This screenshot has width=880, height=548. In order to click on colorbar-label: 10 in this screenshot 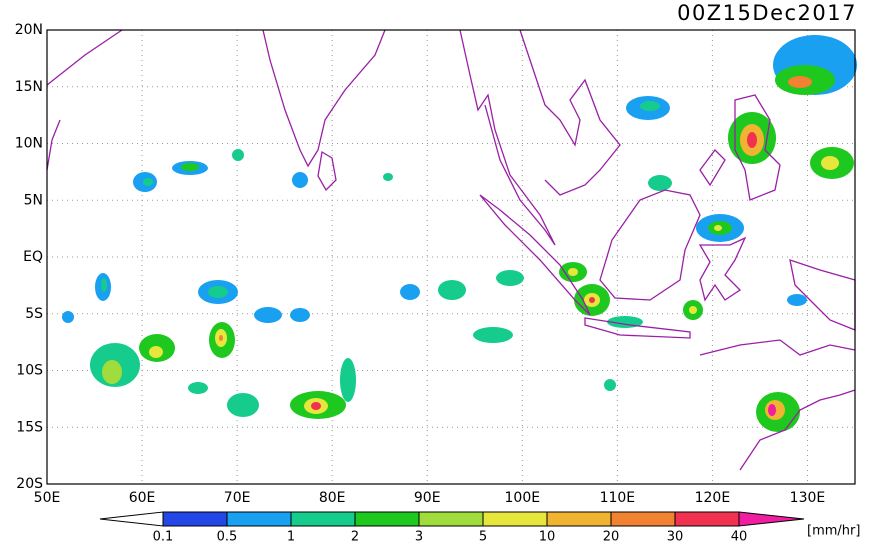, I will do `click(547, 537)`.